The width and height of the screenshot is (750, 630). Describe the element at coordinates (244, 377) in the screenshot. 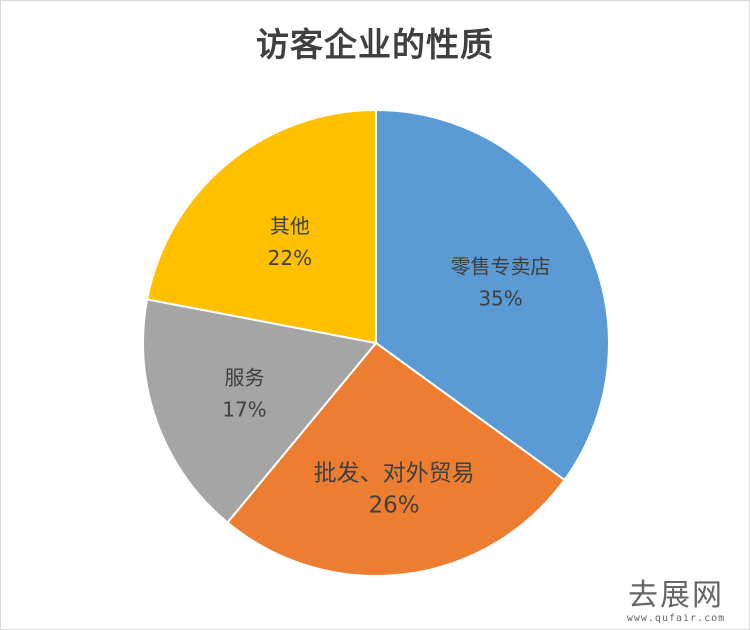

I see `slice-label: 服务` at that location.